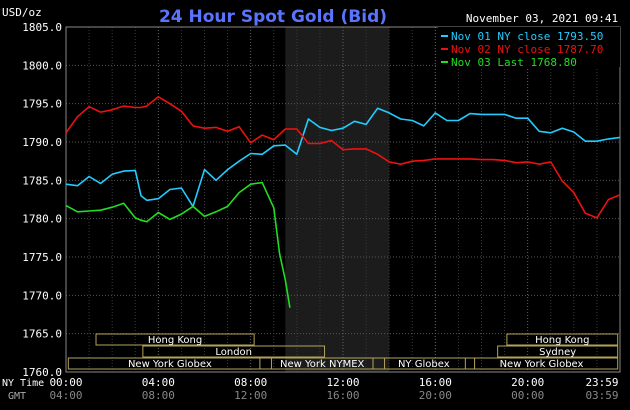 The image size is (630, 410). I want to click on x-tick-label-ny: 12:00, so click(342, 382).